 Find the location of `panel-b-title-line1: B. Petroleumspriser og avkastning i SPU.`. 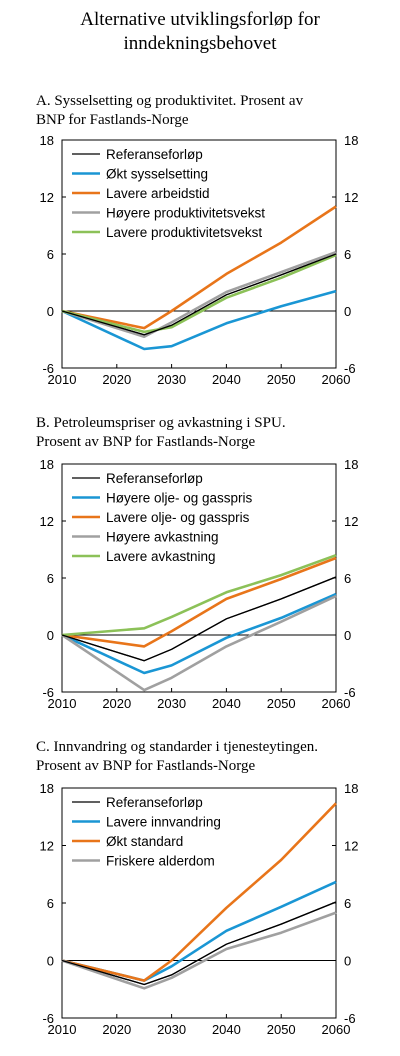

panel-b-title-line1: B. Petroleumspriser og avkastning i SPU. is located at coordinates (161, 423).